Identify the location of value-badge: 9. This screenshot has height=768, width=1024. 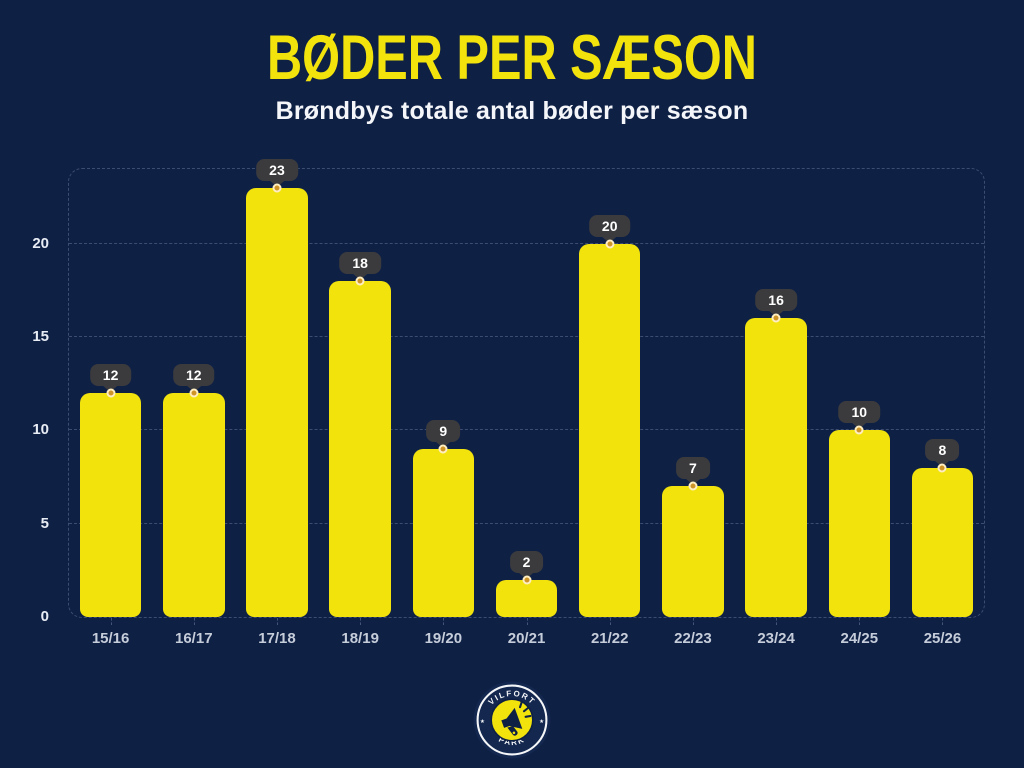
(443, 433).